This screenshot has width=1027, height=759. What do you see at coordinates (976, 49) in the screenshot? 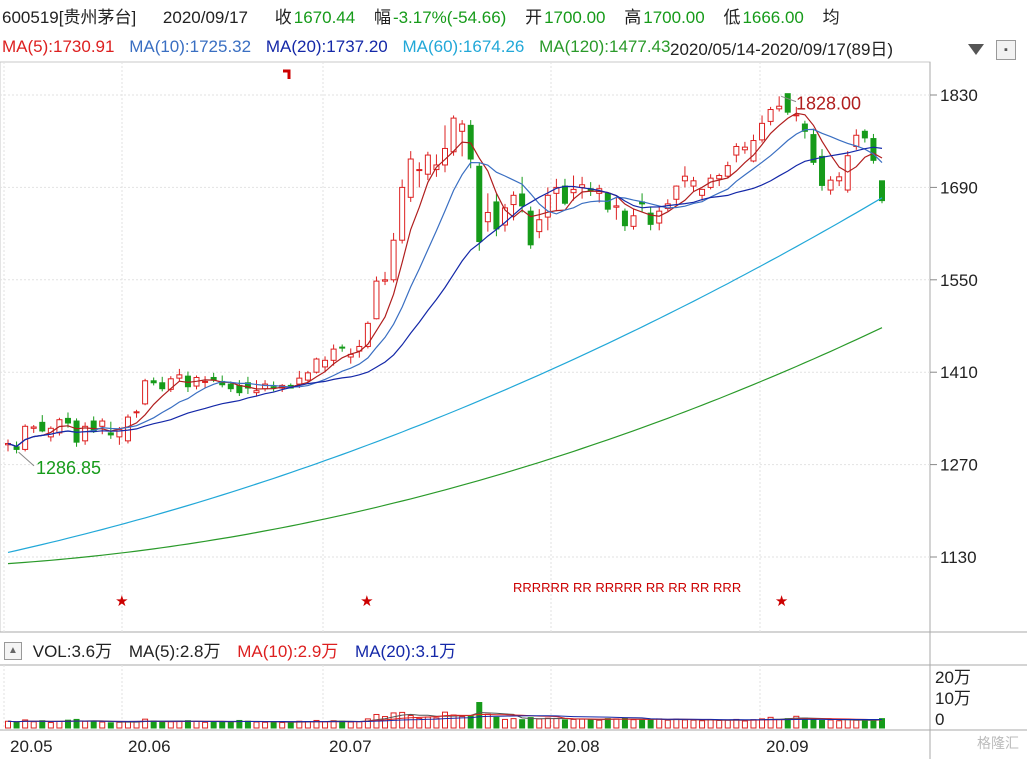
I see `chevron-down-icon` at bounding box center [976, 49].